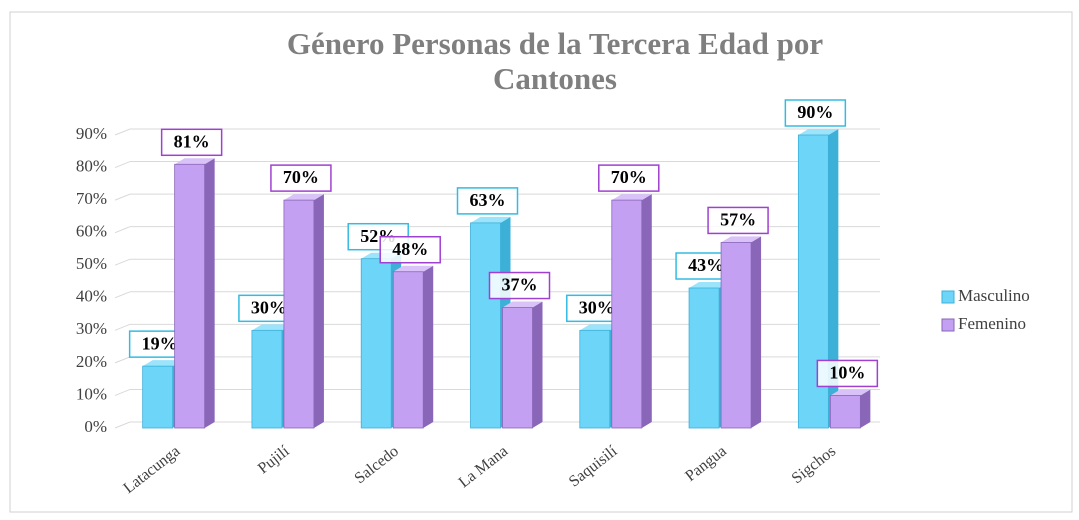  I want to click on chart-title: Cantones, so click(555, 78).